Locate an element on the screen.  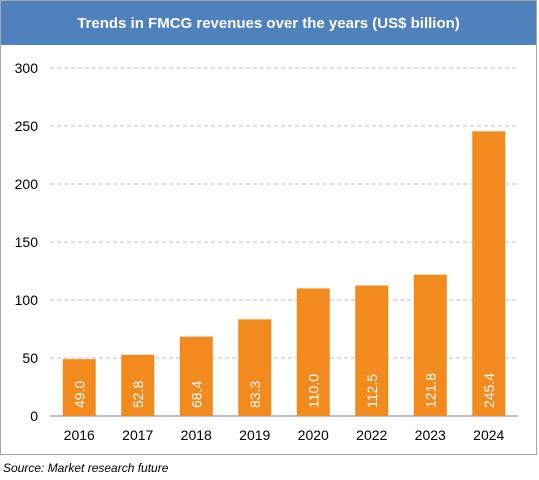
data-label: 52.8 is located at coordinates (138, 394).